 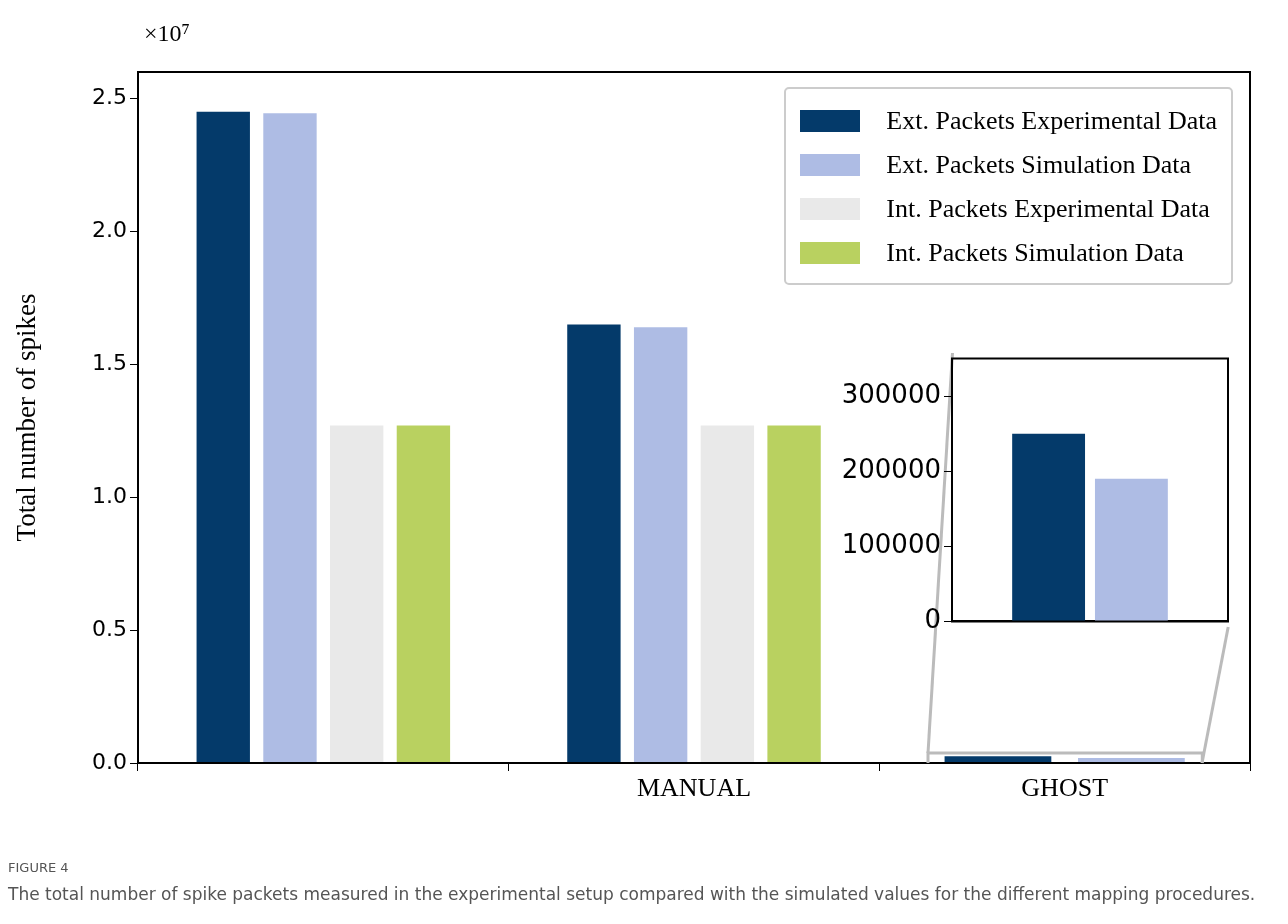 I want to click on y-tick-label: 2.5, so click(x=109, y=97).